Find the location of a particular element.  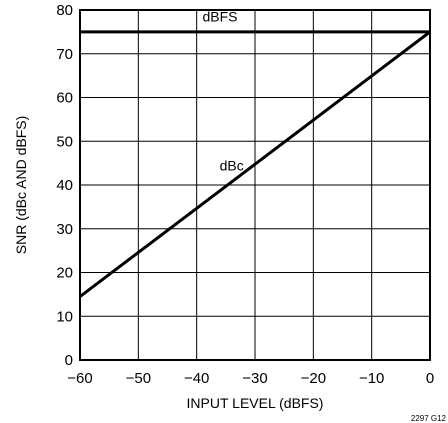

x-tick-label: −50 is located at coordinates (138, 378).